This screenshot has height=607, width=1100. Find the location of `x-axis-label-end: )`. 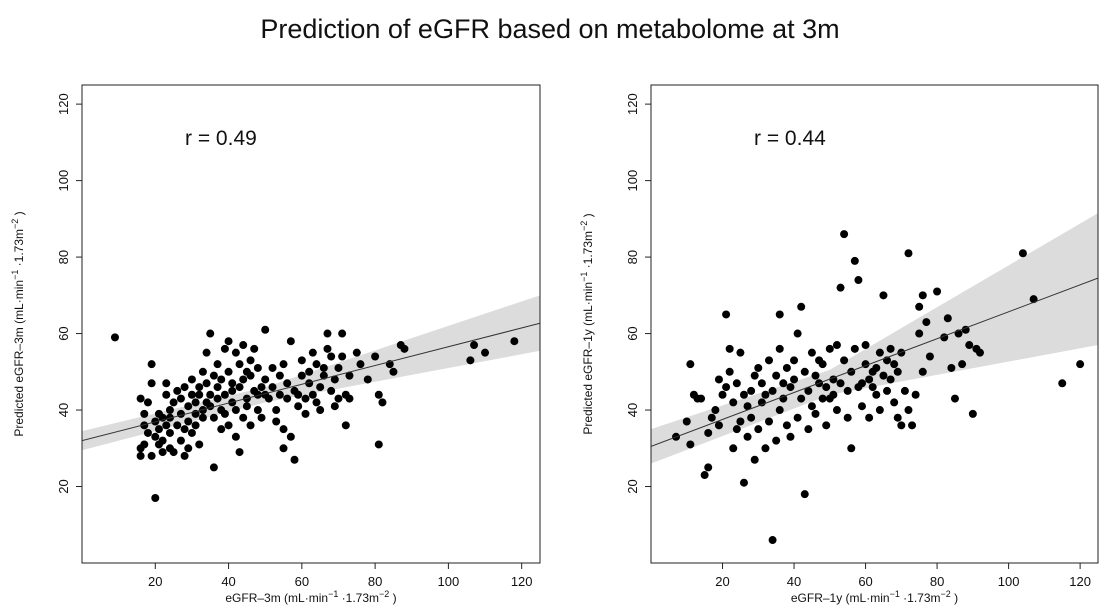

x-axis-label-end: ) is located at coordinates (392, 598).